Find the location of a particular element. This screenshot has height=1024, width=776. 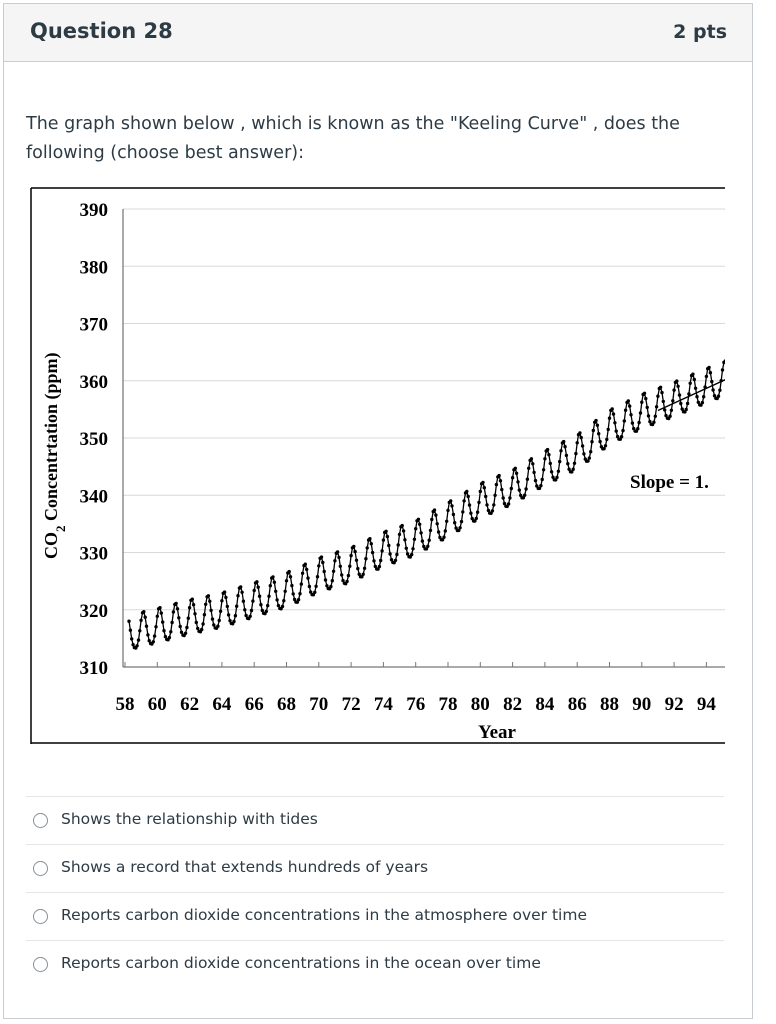

x-tick-label: 88 is located at coordinates (609, 704).